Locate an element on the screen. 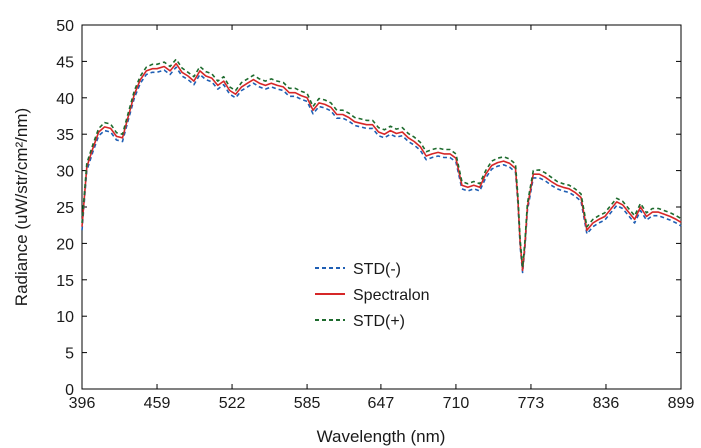  x-tick-label: 647 is located at coordinates (381, 403).